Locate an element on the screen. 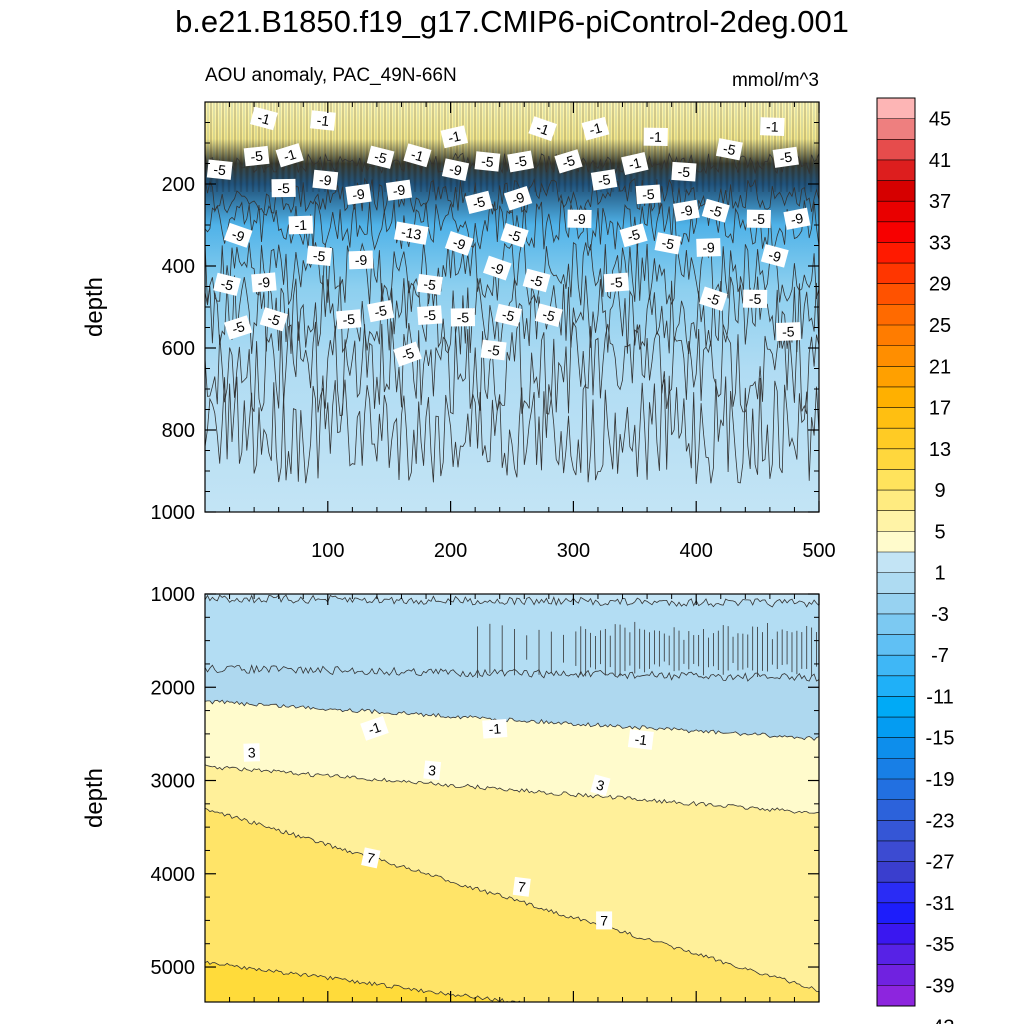 This screenshot has height=1024, width=1024. colorbar-tick-label: 1 is located at coordinates (939, 574).